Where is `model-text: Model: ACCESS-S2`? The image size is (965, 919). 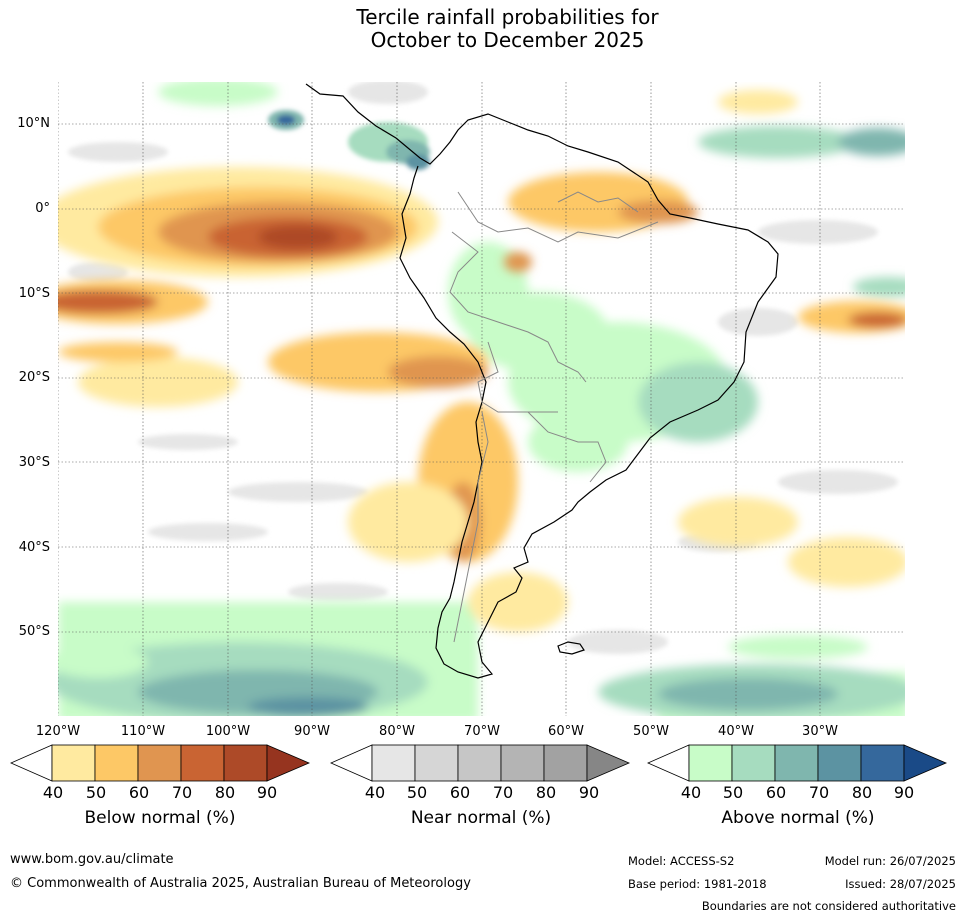 model-text: Model: ACCESS-S2 is located at coordinates (681, 861).